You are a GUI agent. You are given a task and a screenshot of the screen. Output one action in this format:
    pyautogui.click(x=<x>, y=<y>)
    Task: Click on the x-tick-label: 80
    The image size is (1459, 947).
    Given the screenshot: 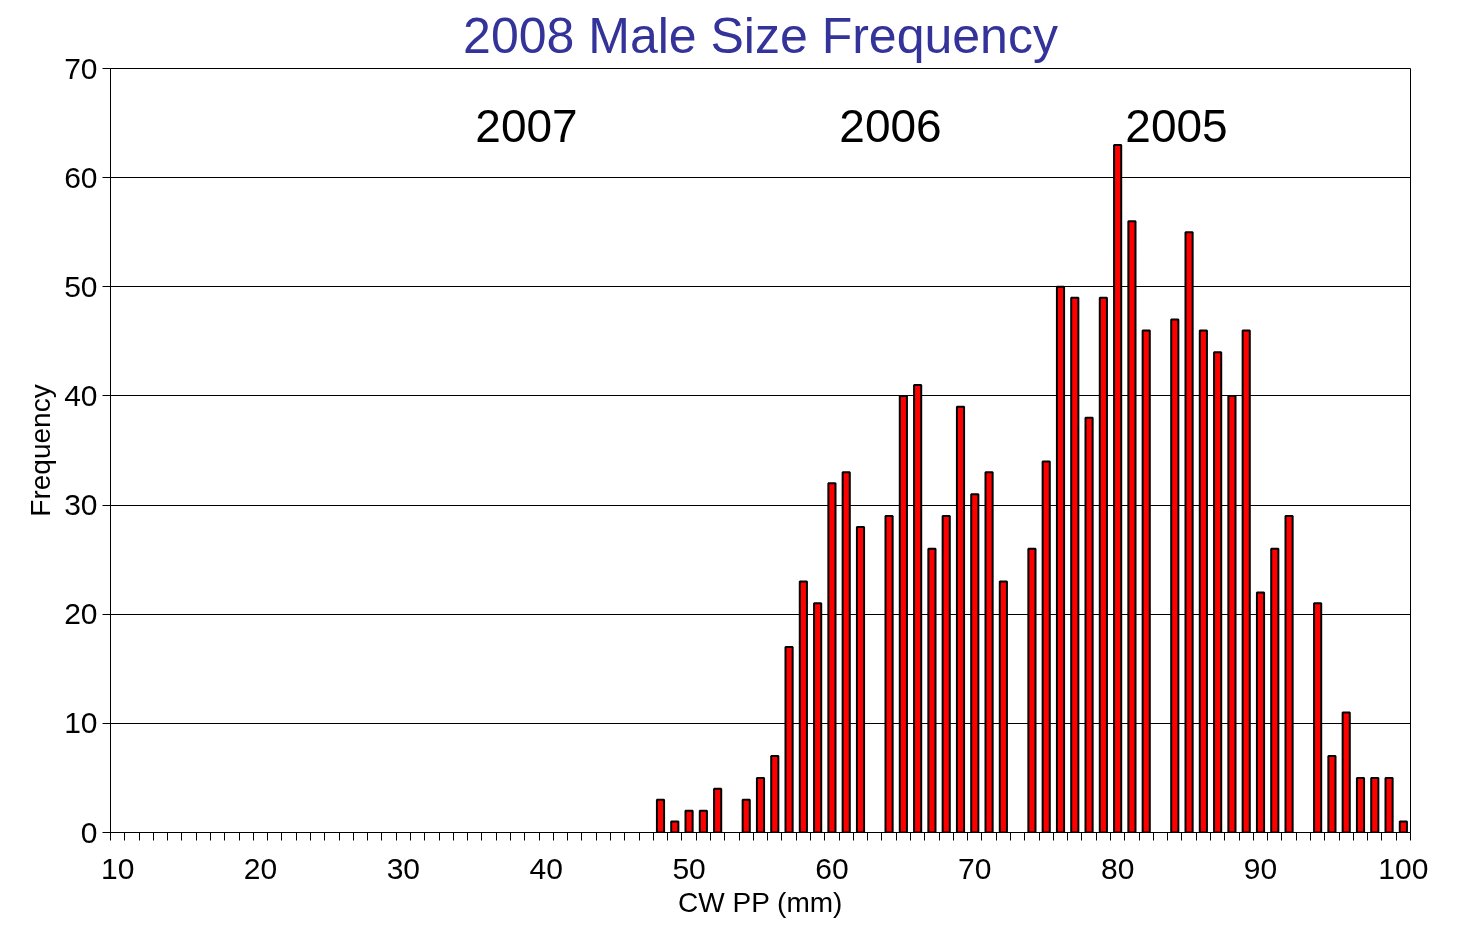 What is the action you would take?
    pyautogui.click(x=1117, y=868)
    